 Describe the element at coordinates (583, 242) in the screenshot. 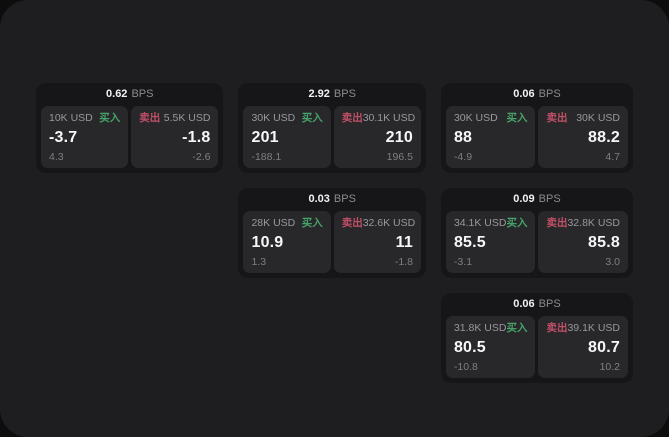

I see `sell-panel: 卖出 32.8K USD 85.8 3.0` at that location.